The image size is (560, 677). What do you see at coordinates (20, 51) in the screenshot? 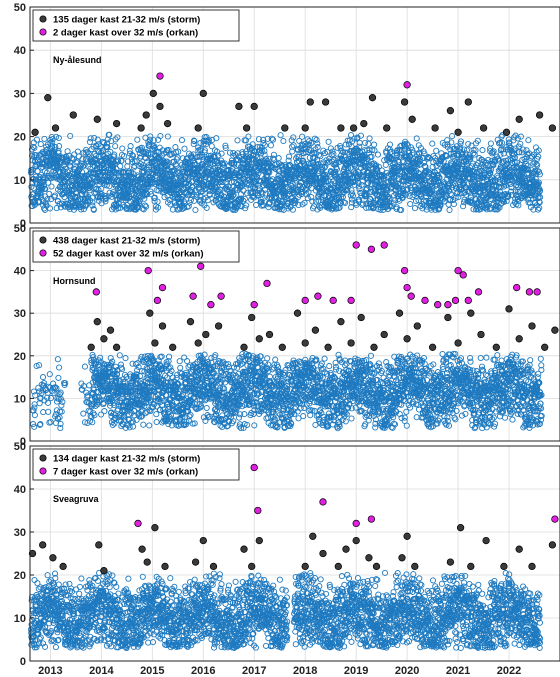
I see `y-tick-label: 40` at bounding box center [20, 51].